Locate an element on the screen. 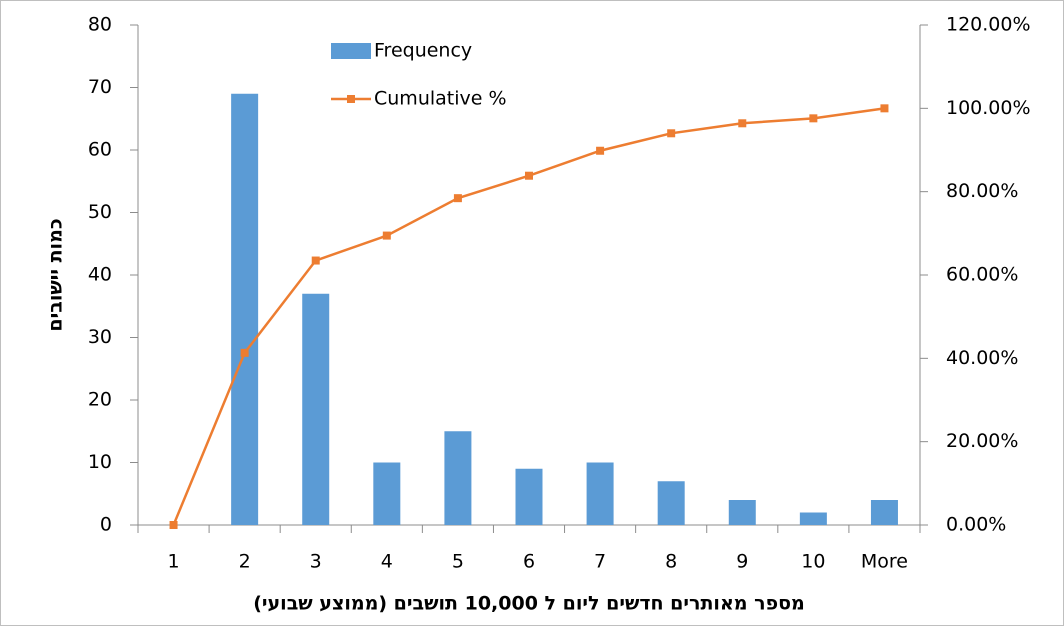 The width and height of the screenshot is (1064, 630). x-tick-label: 8 is located at coordinates (671, 562).